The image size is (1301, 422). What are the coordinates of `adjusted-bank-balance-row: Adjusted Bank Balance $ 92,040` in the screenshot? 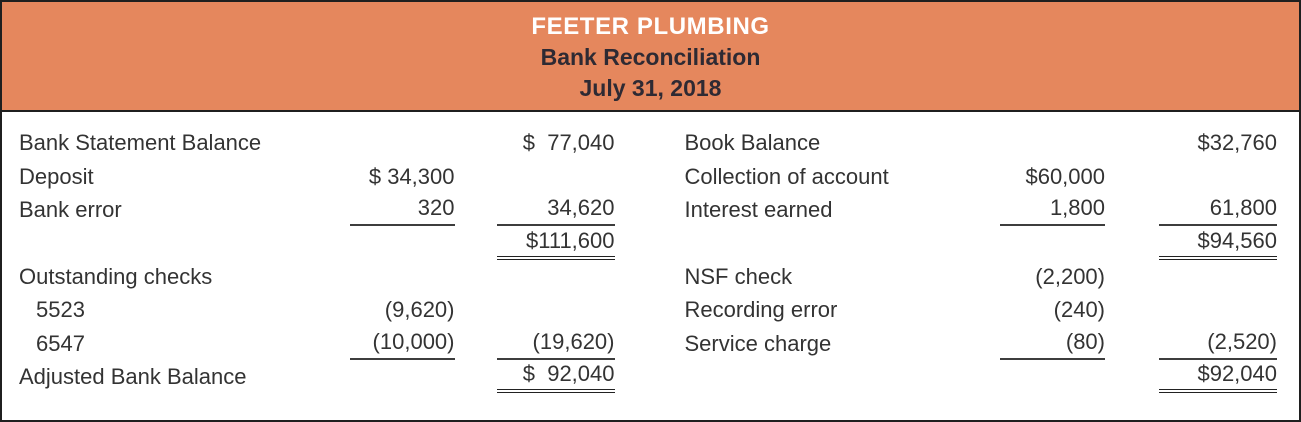 It's located at (317, 377).